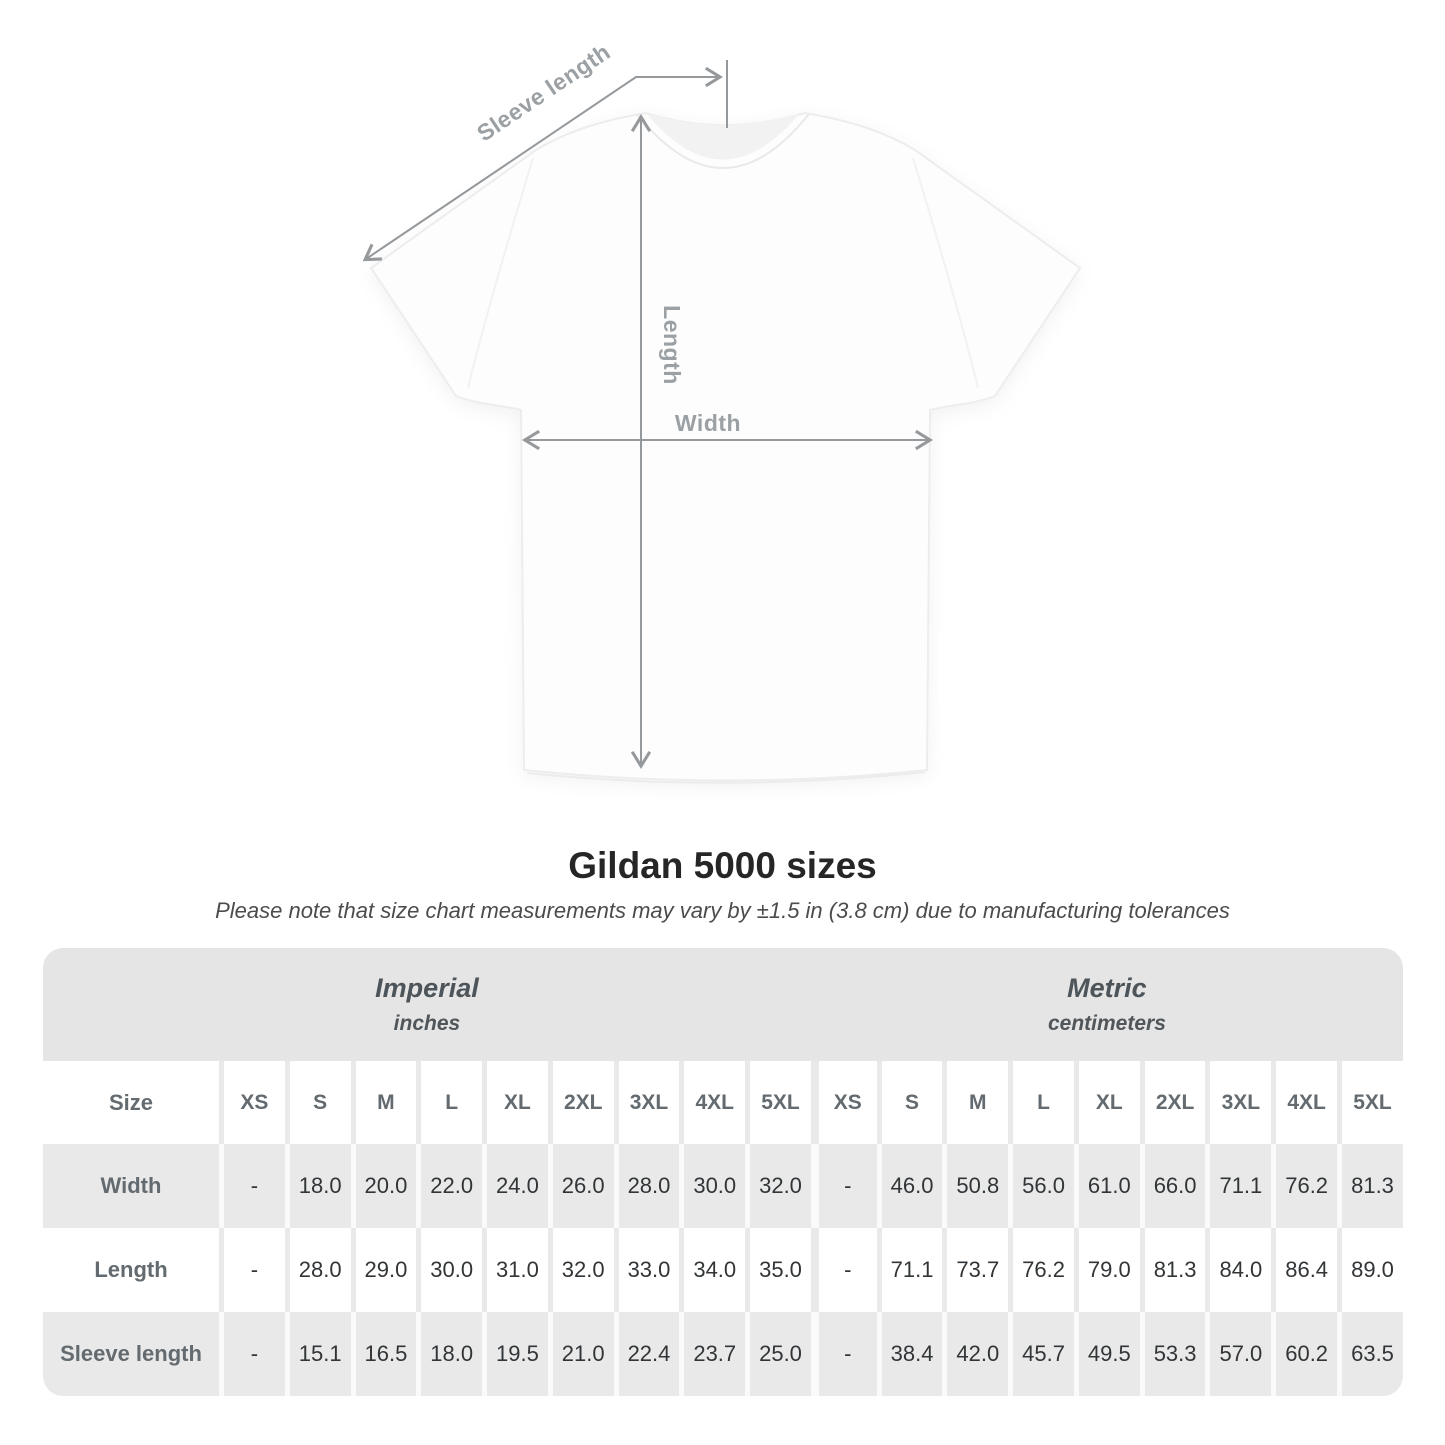  What do you see at coordinates (1041, 1102) in the screenshot?
I see `col-header-metric-l: L` at bounding box center [1041, 1102].